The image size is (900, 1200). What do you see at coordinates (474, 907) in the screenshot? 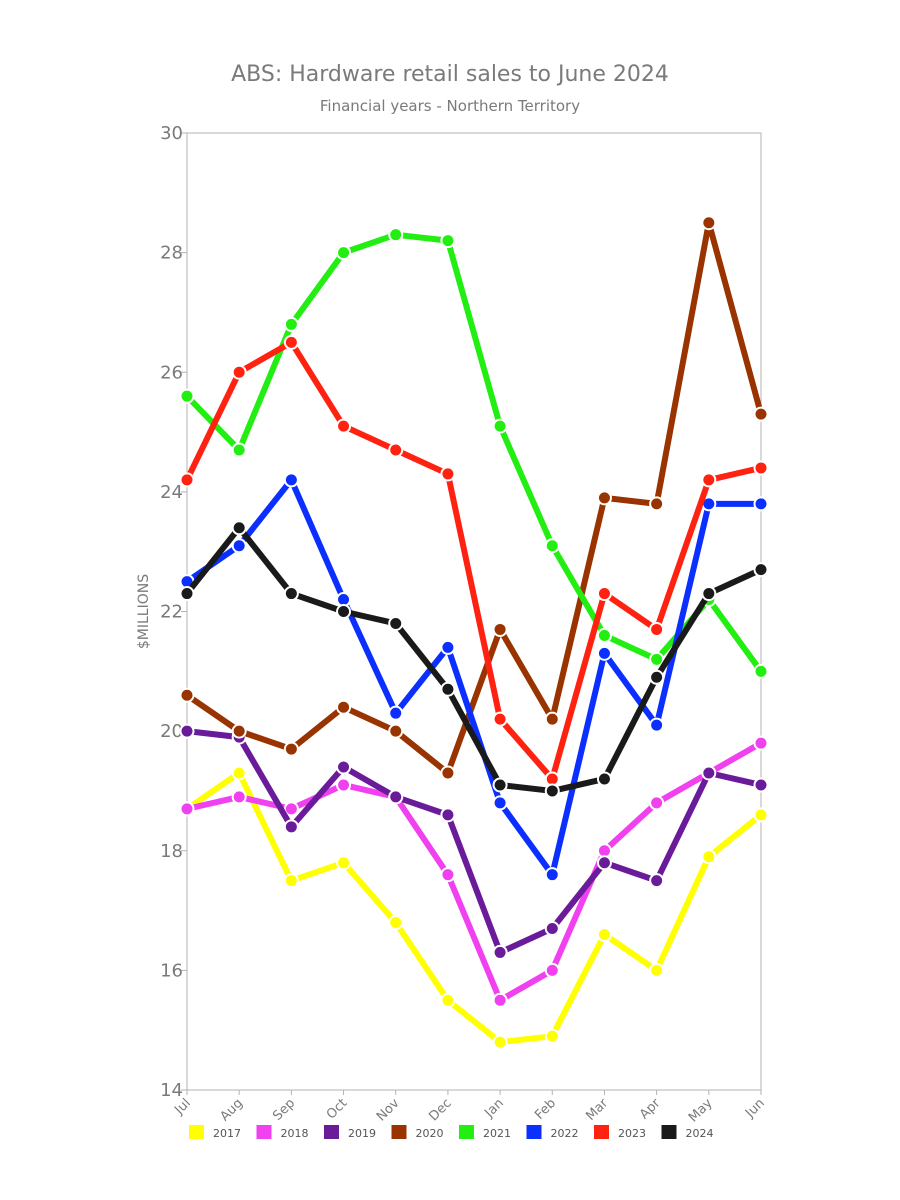
I see `series-line-2017` at bounding box center [474, 907].